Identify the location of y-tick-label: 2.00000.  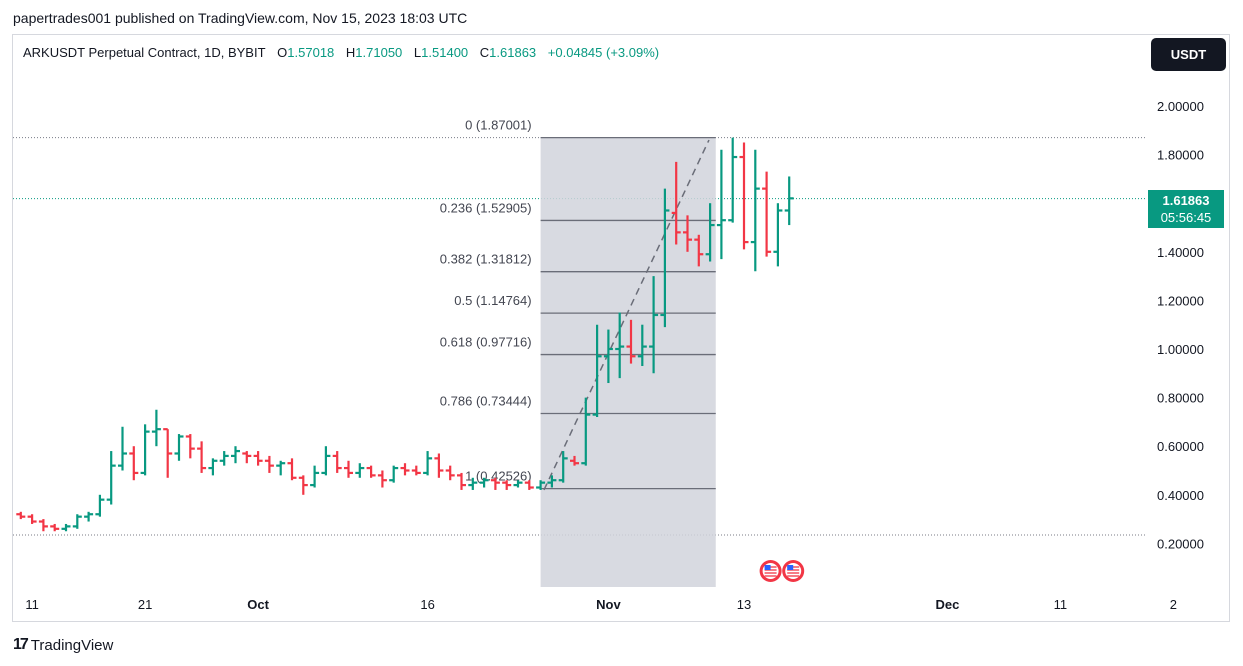
(1180, 106).